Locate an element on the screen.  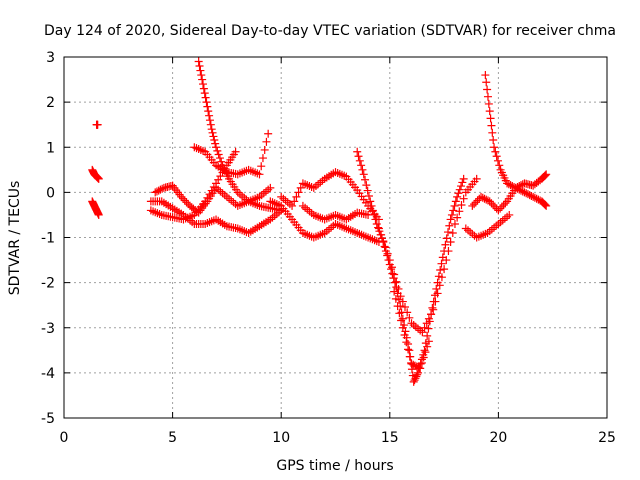
y-tick-label: 1 is located at coordinates (50, 148).